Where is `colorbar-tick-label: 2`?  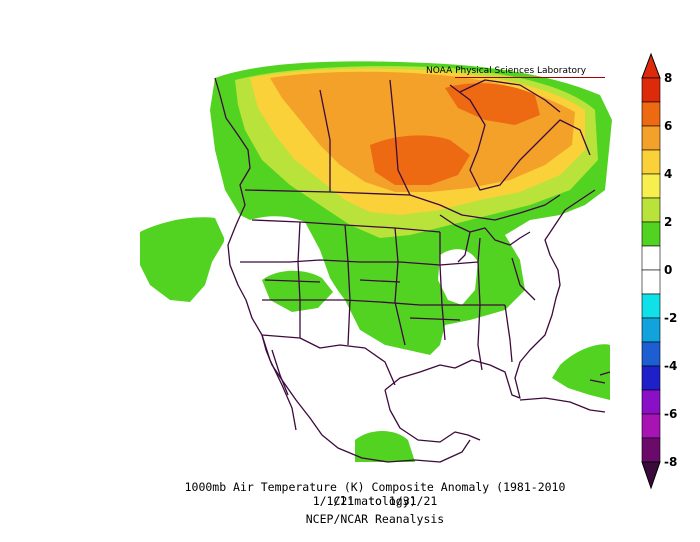 colorbar-tick-label: 2 is located at coordinates (668, 222).